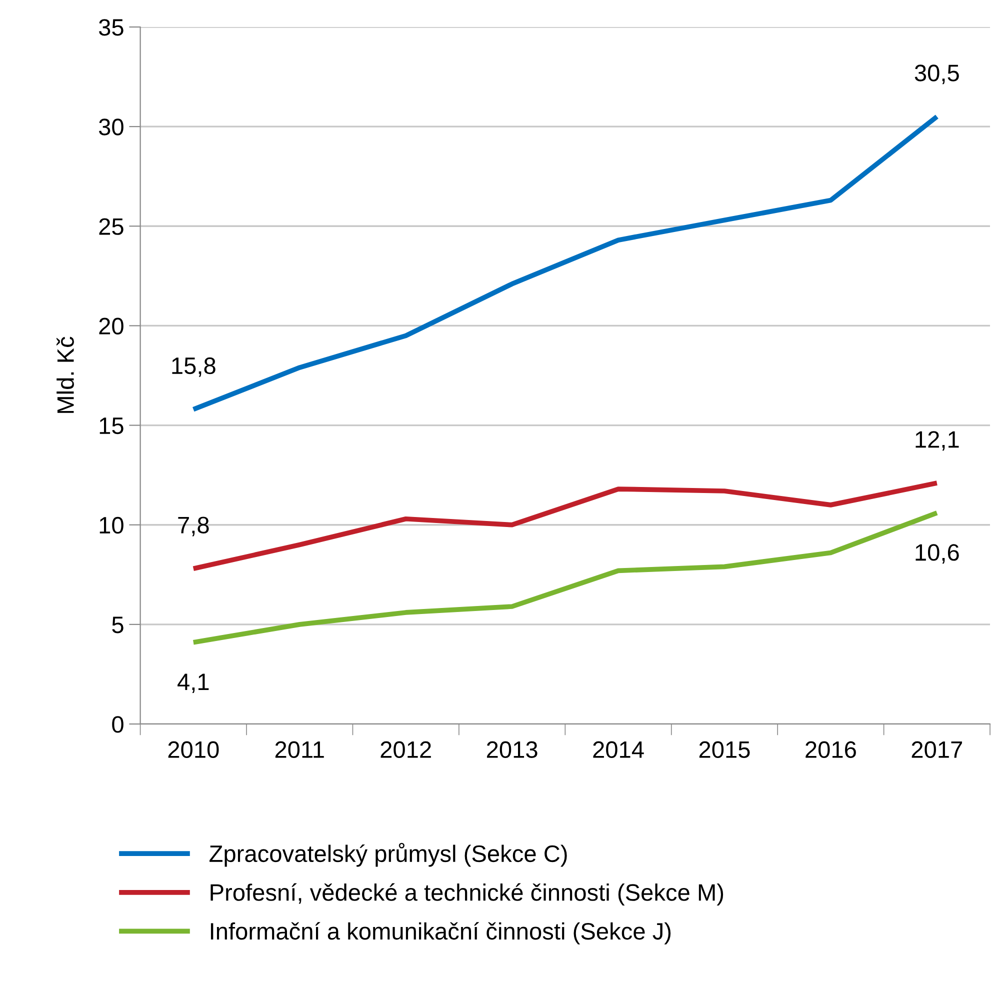 The height and width of the screenshot is (998, 995). I want to click on y-tick-label: 10, so click(112, 525).